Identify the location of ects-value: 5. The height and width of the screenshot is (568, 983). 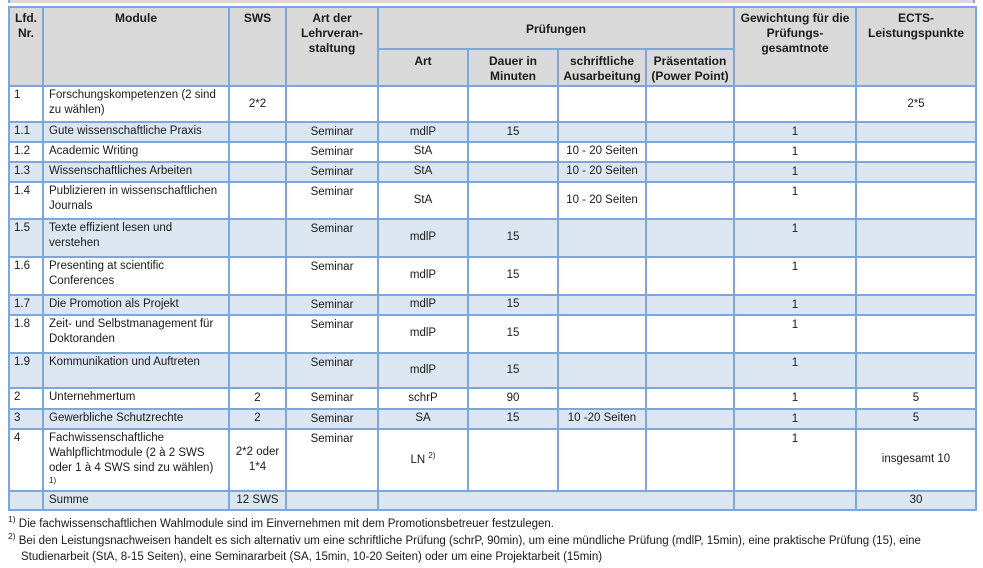
(916, 397).